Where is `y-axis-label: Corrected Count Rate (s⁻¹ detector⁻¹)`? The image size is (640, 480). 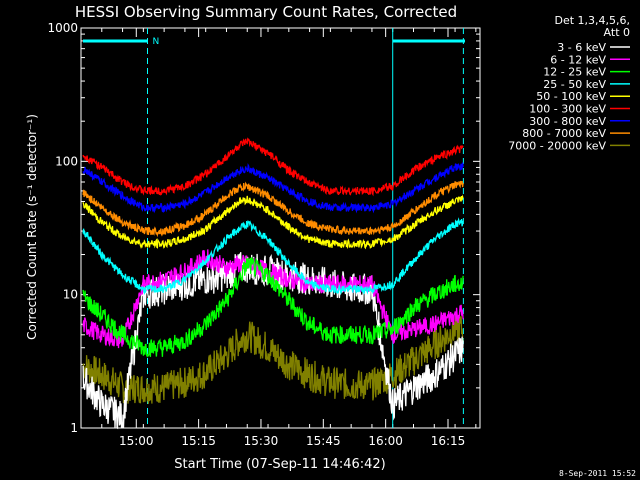
y-axis-label: Corrected Count Rate (s⁻¹ detector⁻¹) is located at coordinates (32, 227).